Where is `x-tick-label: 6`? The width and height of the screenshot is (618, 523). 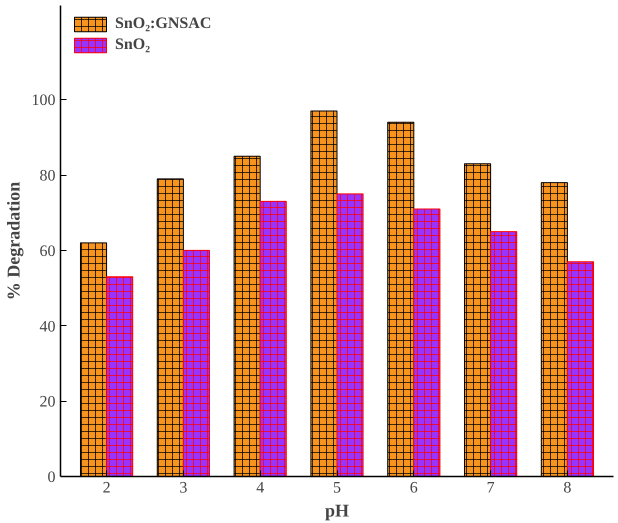 x-tick-label: 6 is located at coordinates (414, 488).